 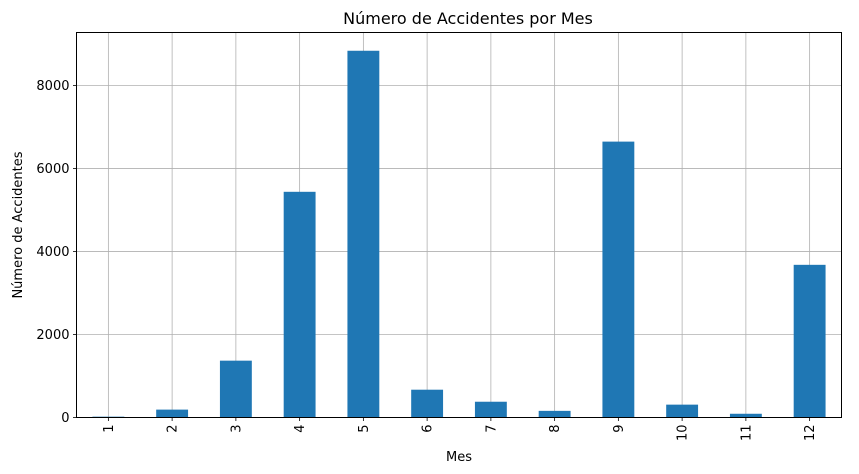 I want to click on x-tick-label: 9, so click(x=619, y=429).